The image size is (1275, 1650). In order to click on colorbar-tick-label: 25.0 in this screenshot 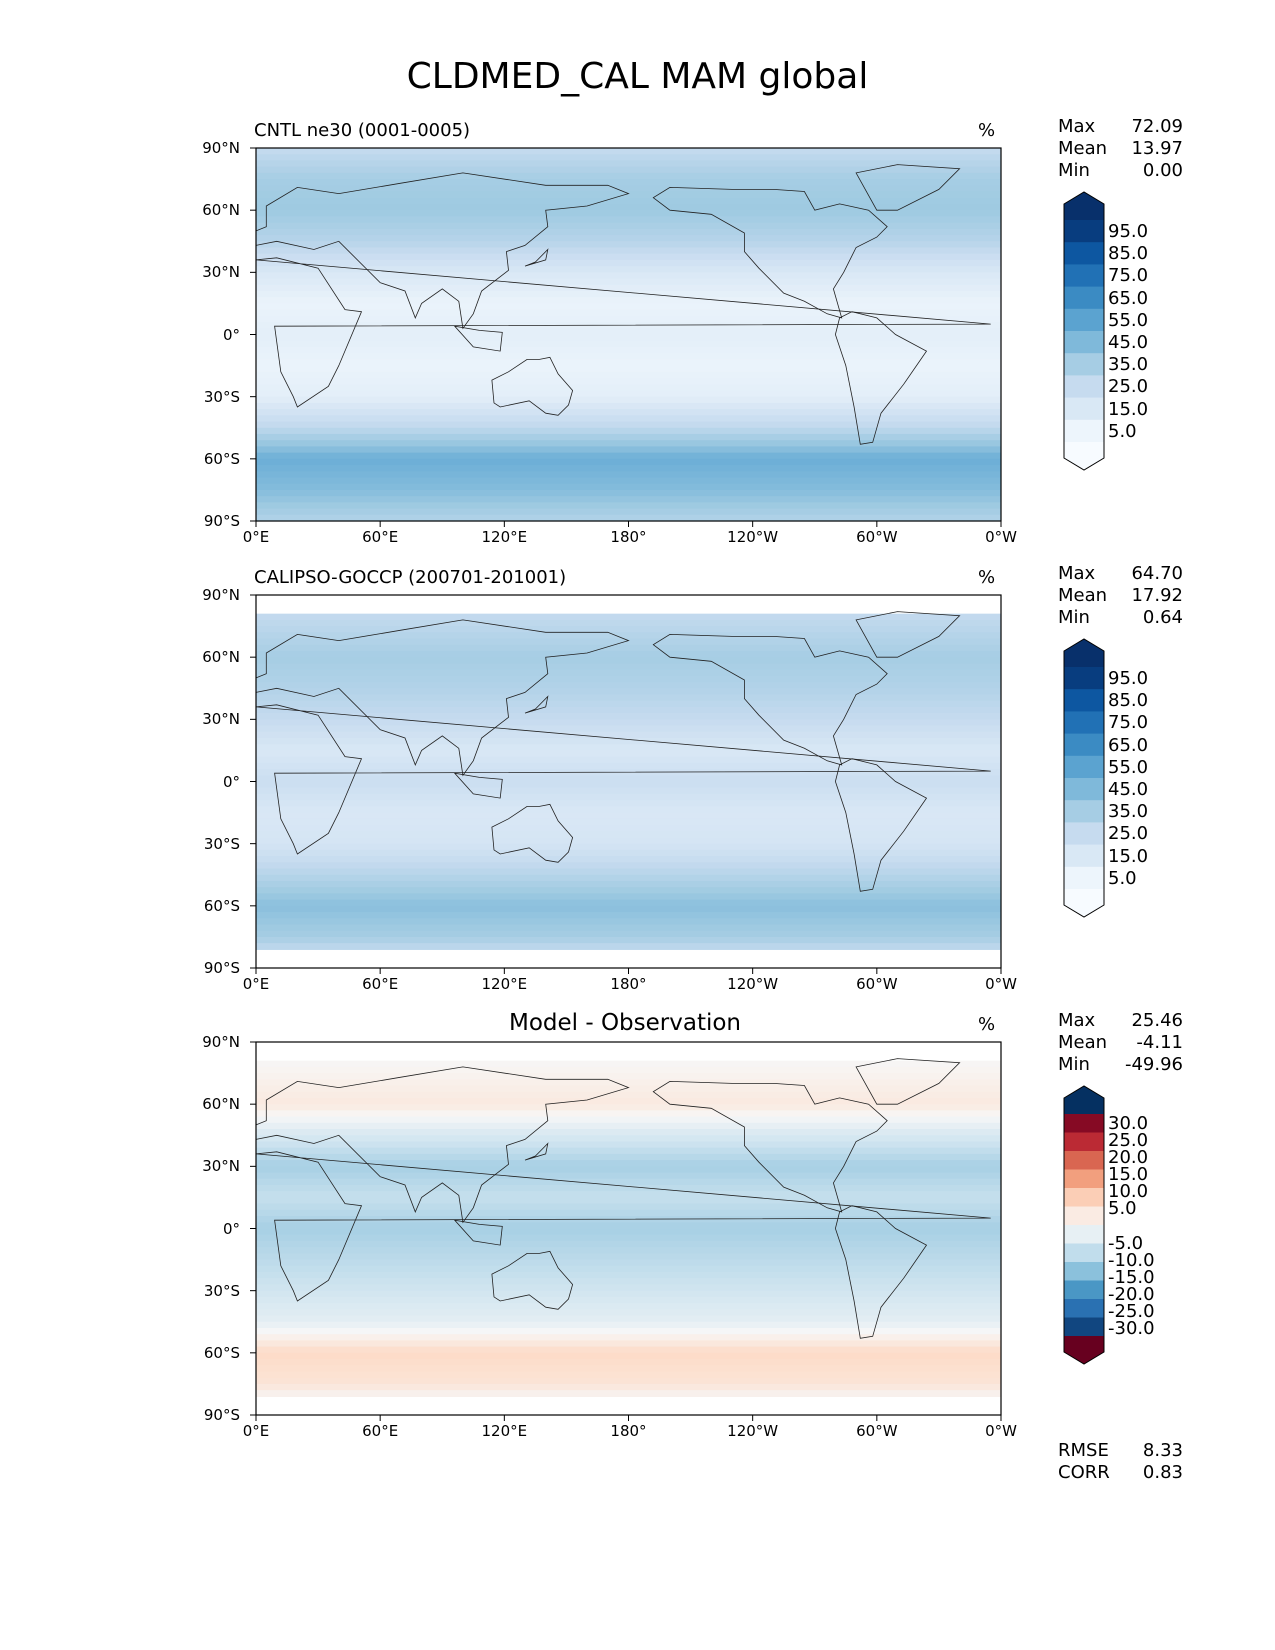, I will do `click(1128, 387)`.